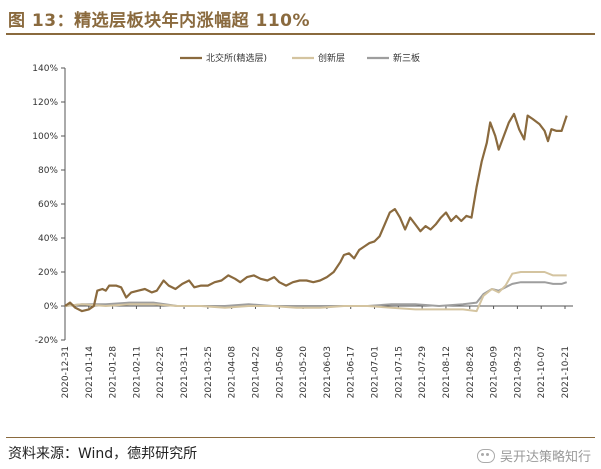 This screenshot has width=601, height=469. What do you see at coordinates (256, 372) in the screenshot?
I see `x-tick-label: 2021-04-22` at bounding box center [256, 372].